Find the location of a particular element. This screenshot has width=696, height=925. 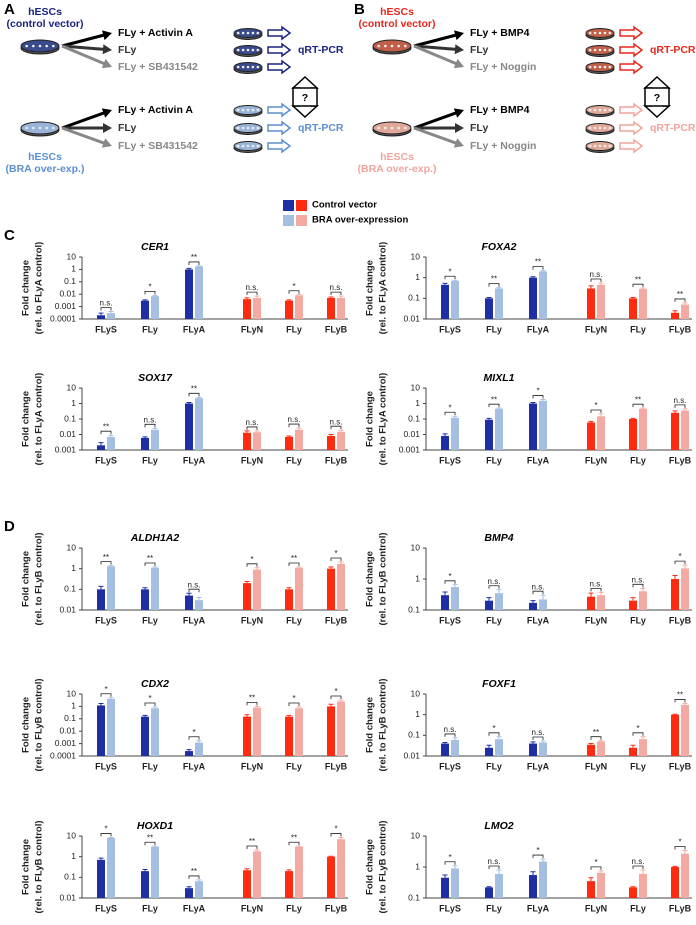

arrow is located at coordinates (436, 55).